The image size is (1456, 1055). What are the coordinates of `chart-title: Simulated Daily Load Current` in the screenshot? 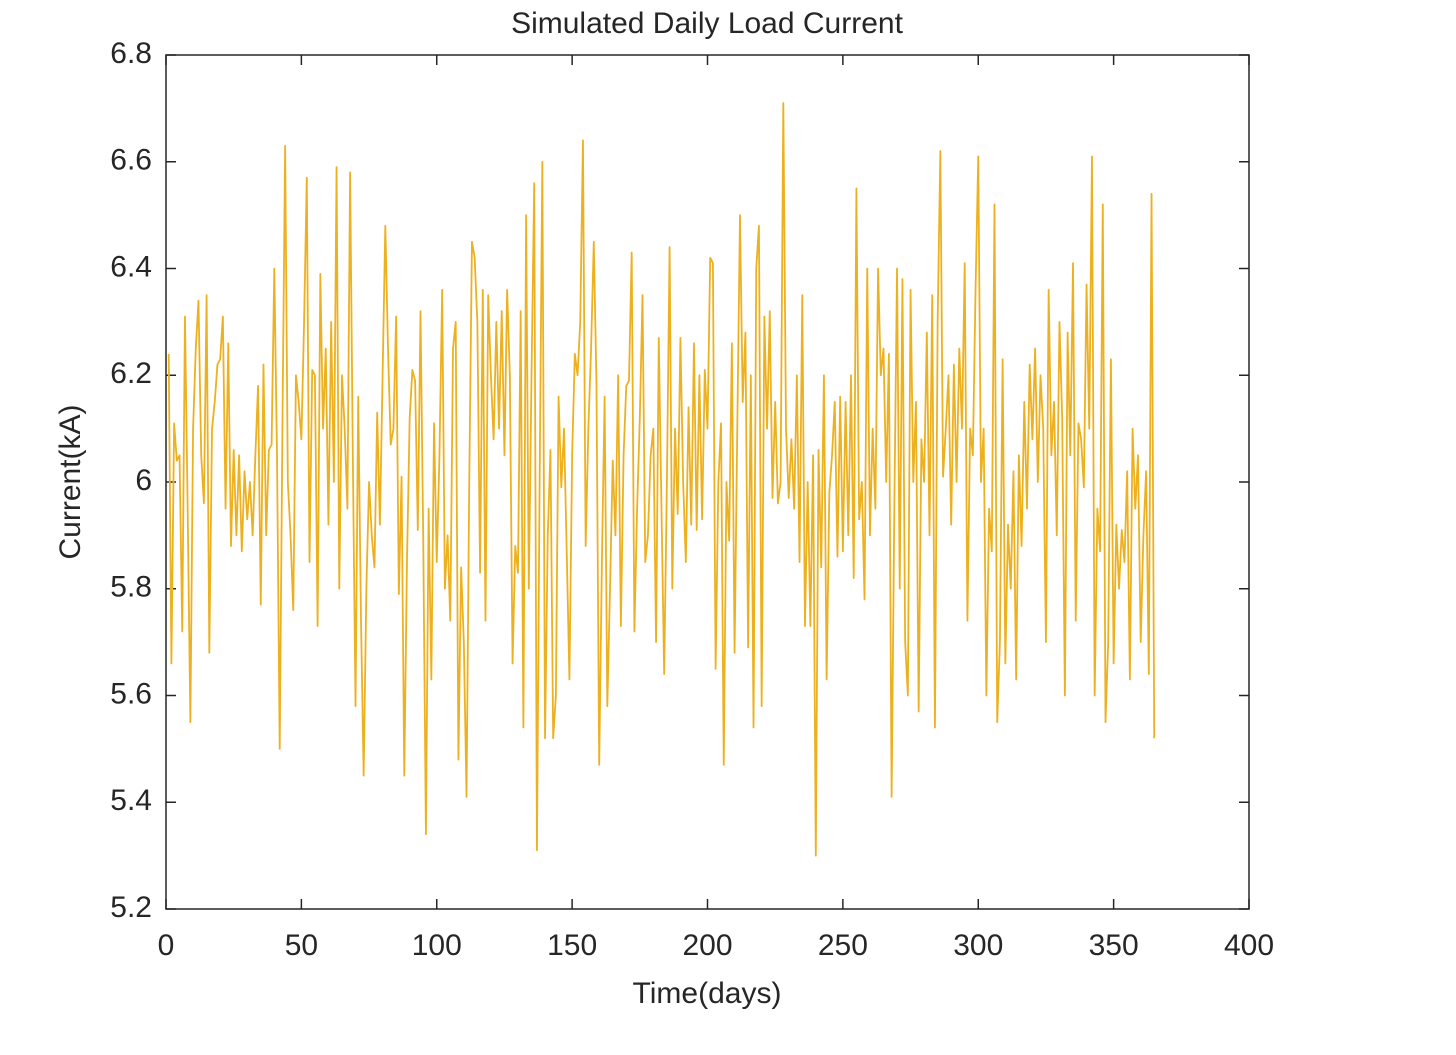 It's located at (707, 23).